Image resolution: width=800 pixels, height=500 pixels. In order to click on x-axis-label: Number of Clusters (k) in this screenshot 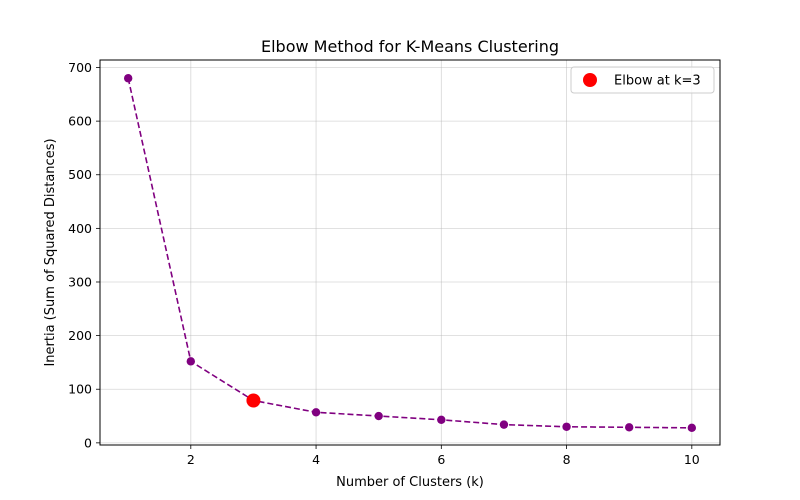, I will do `click(410, 482)`.